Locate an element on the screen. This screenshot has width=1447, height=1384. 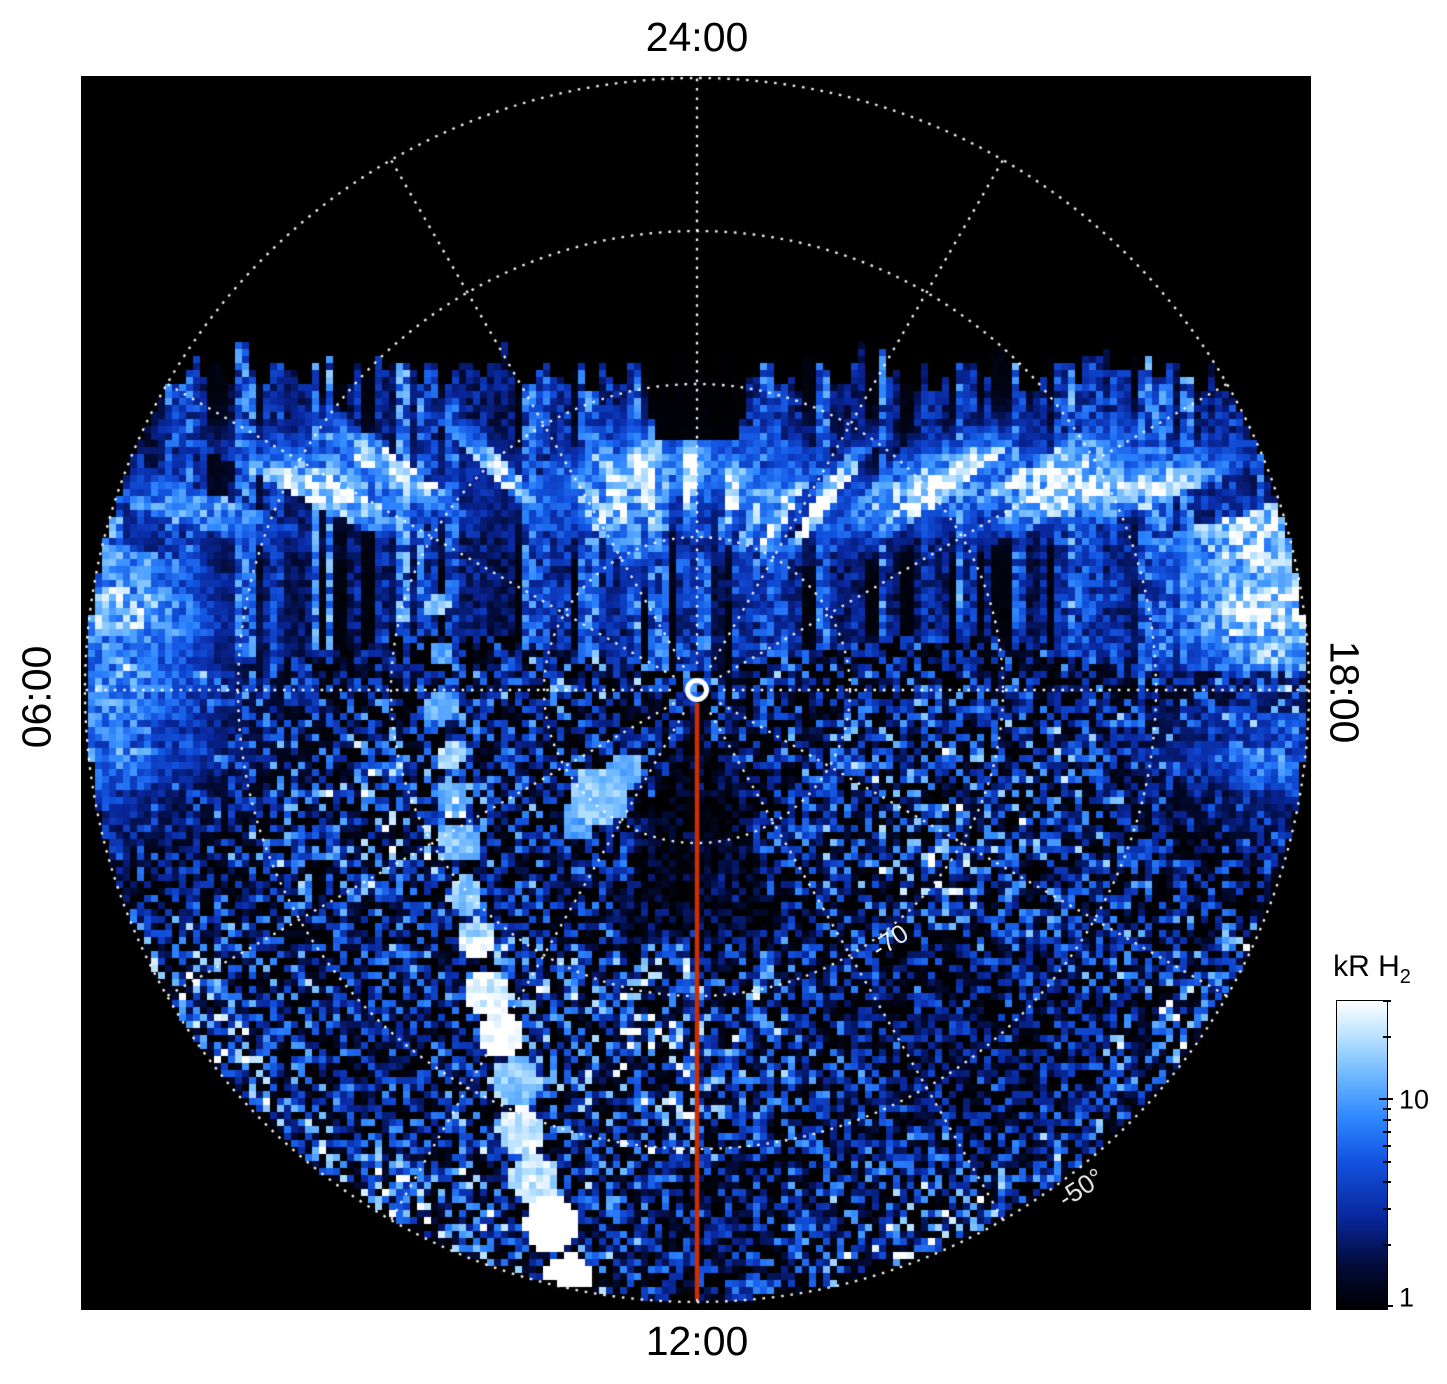
colorbar-title-subscript: 2 is located at coordinates (1405, 977).